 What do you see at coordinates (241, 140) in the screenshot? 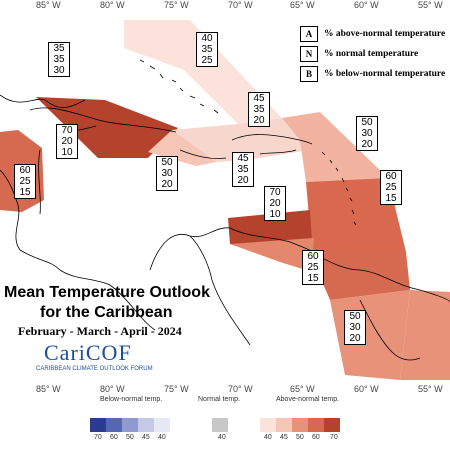
I see `region-hispaniola` at bounding box center [241, 140].